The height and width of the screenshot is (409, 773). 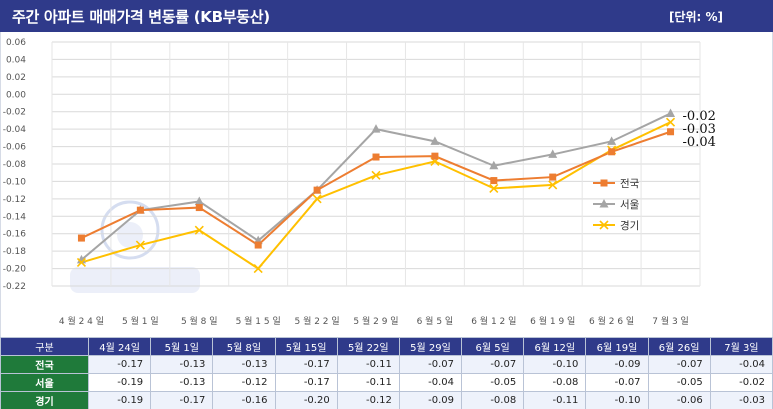 I want to click on table-header-date: 5월 15일, so click(x=306, y=346).